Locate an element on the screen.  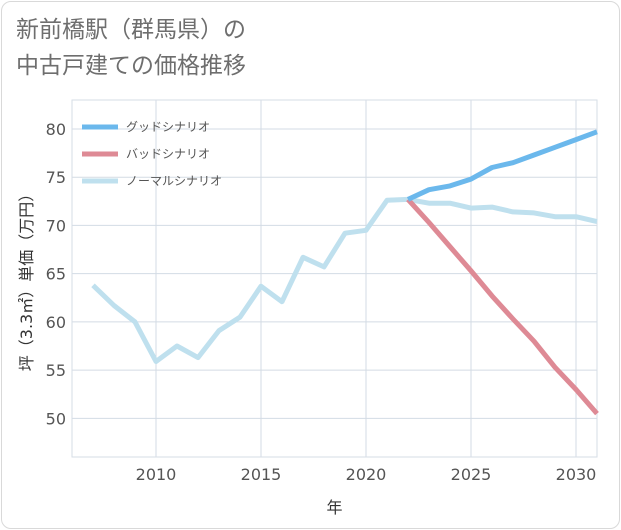
x-tick-label: 2030 is located at coordinates (576, 474).